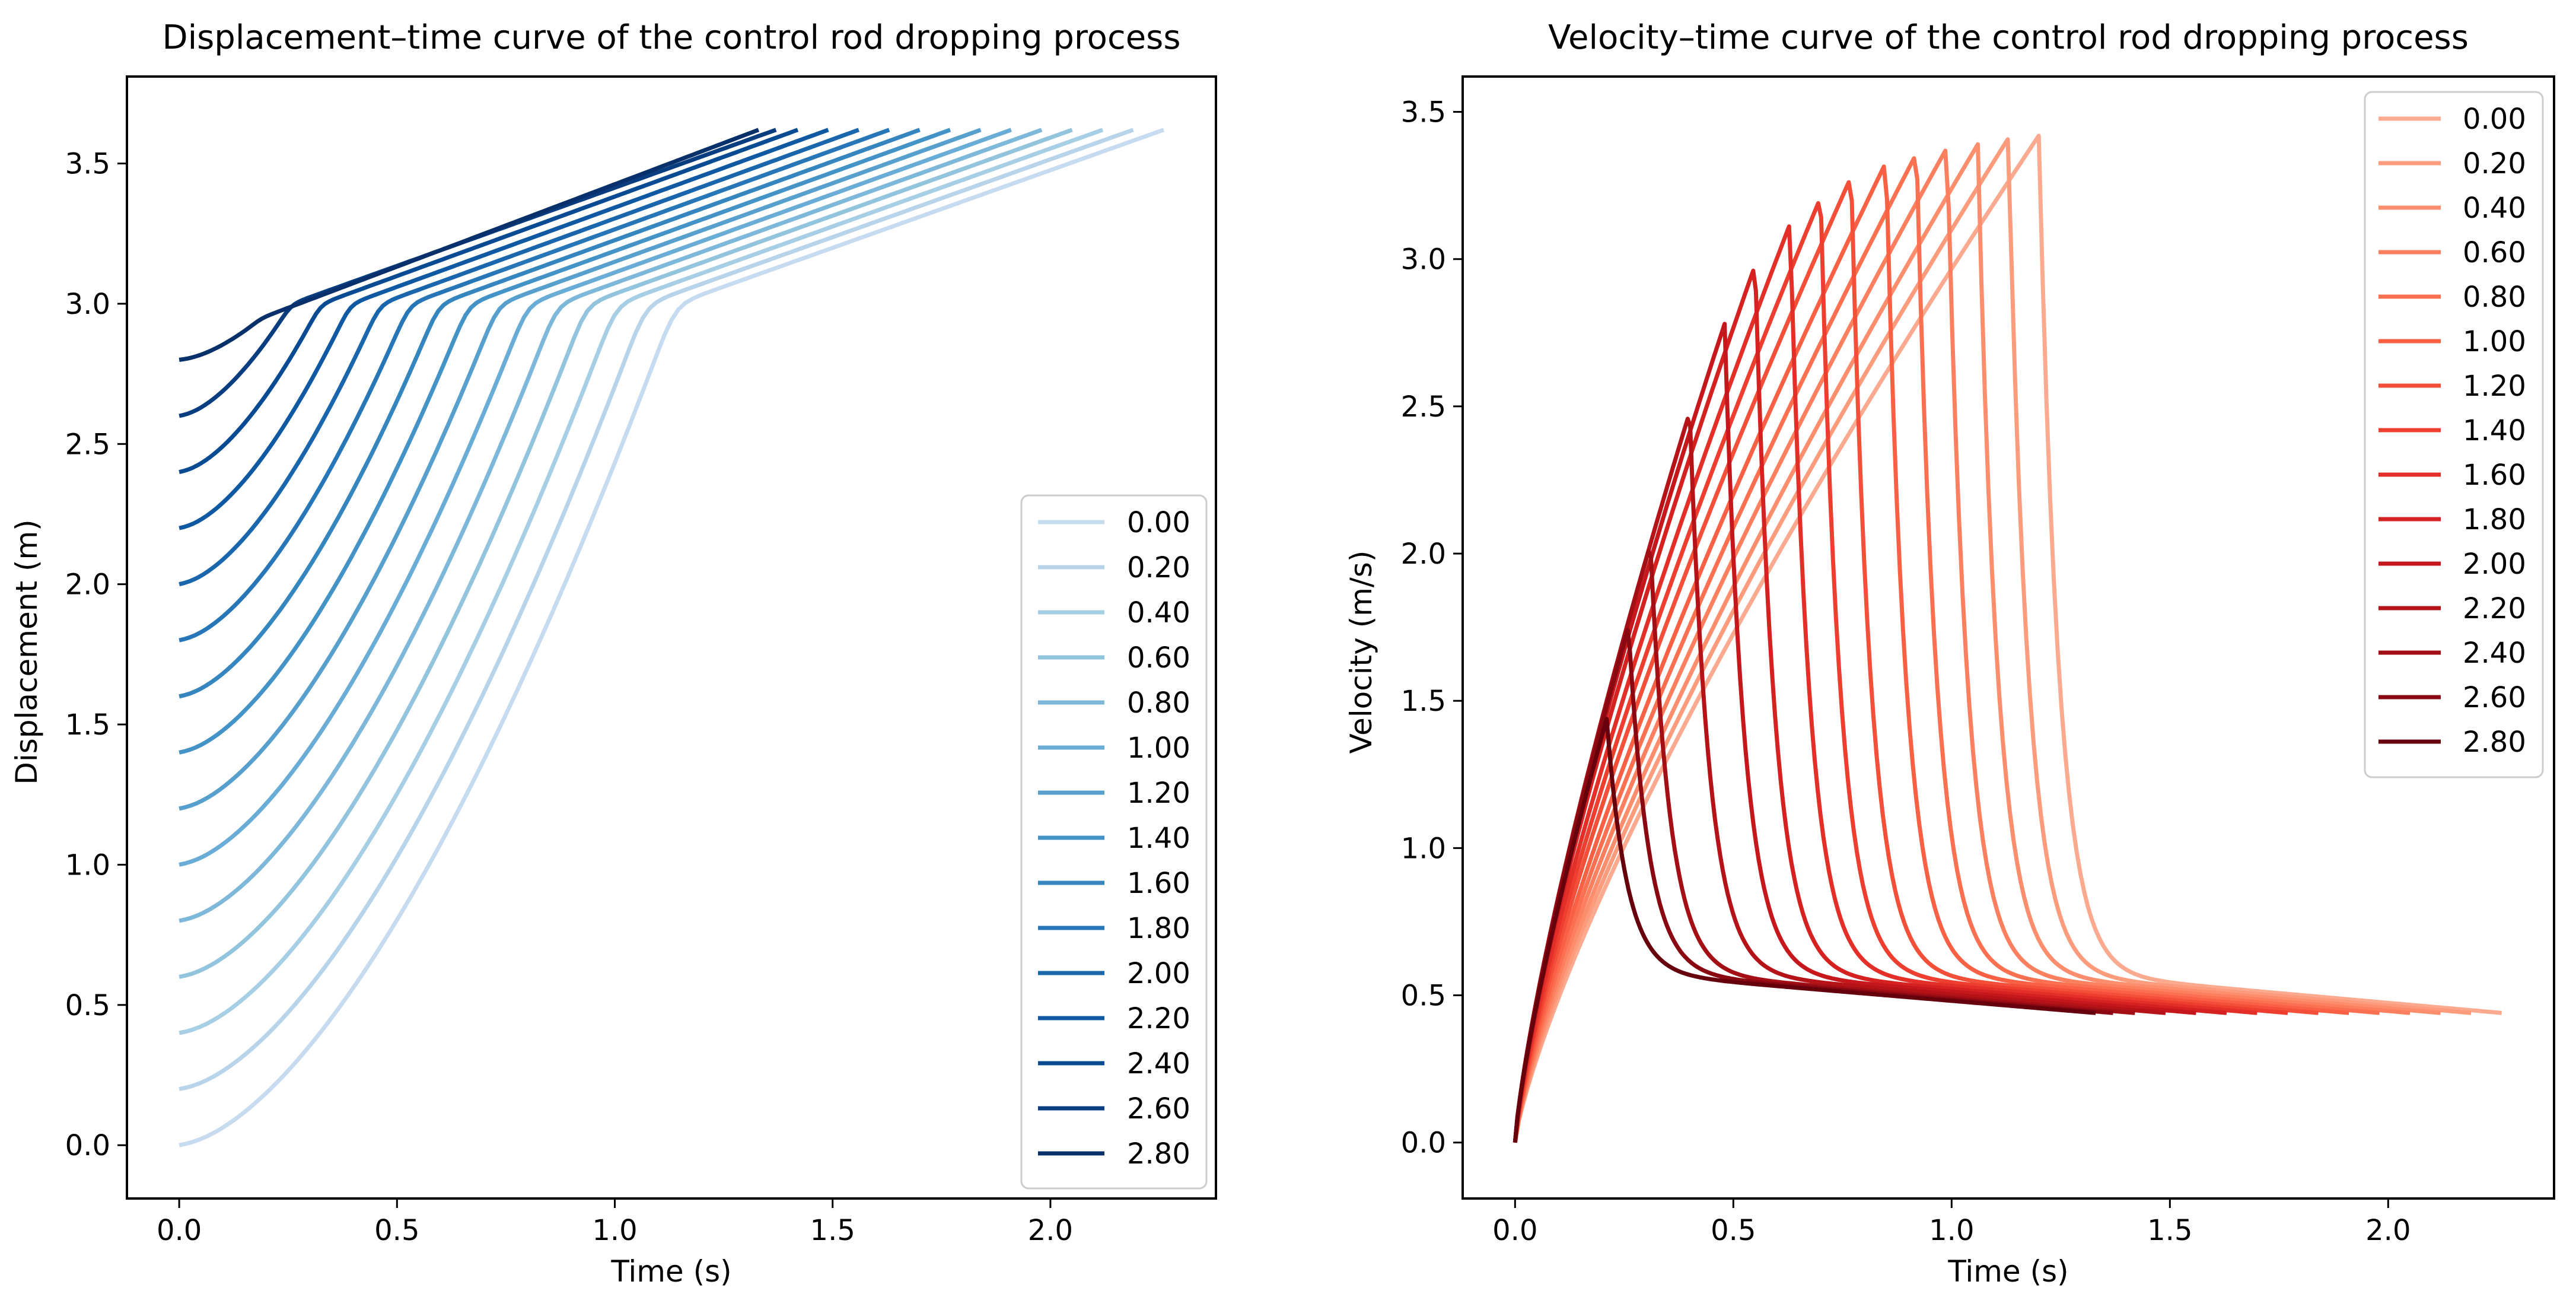 This screenshot has height=1313, width=2576. What do you see at coordinates (1158, 928) in the screenshot?
I see `displacement-legend-label: 1.80` at bounding box center [1158, 928].